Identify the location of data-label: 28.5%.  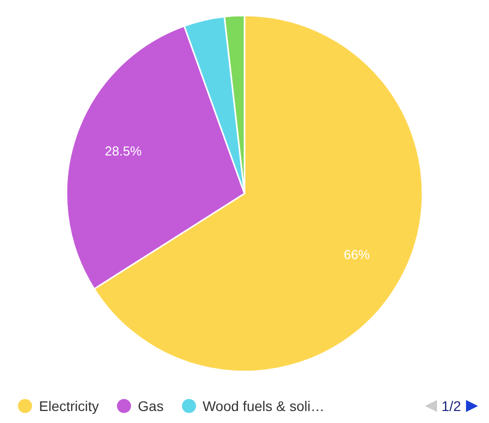
(123, 151).